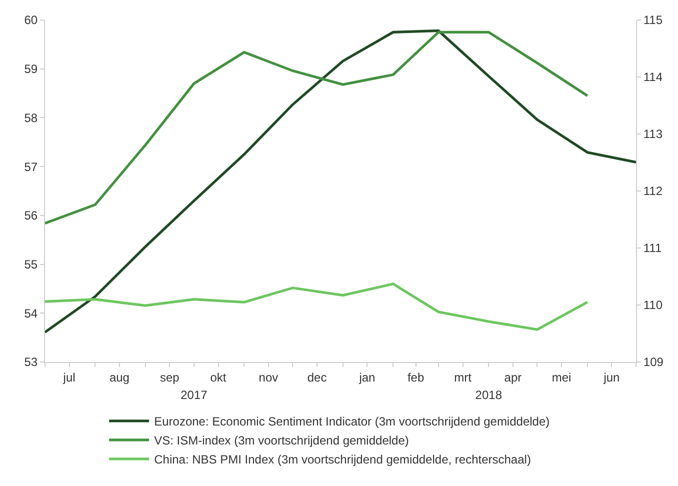 Image resolution: width=678 pixels, height=486 pixels. What do you see at coordinates (268, 377) in the screenshot?
I see `x-tick-label: nov` at bounding box center [268, 377].